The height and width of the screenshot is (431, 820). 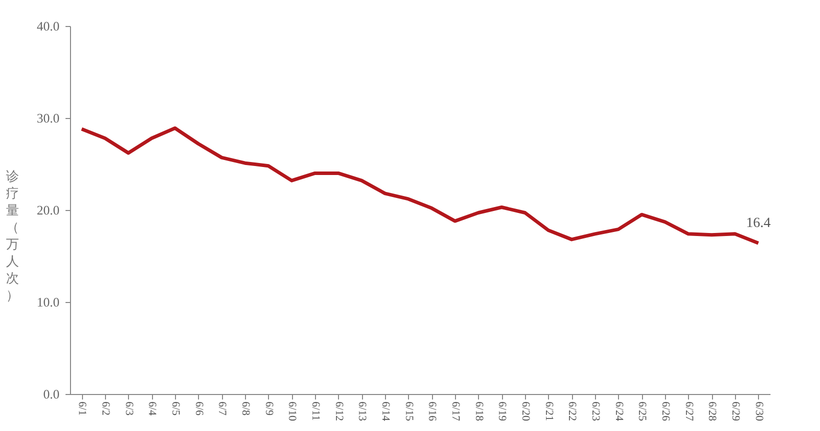 What do you see at coordinates (408, 412) in the screenshot?
I see `x-tick-label: 6/15` at bounding box center [408, 412].